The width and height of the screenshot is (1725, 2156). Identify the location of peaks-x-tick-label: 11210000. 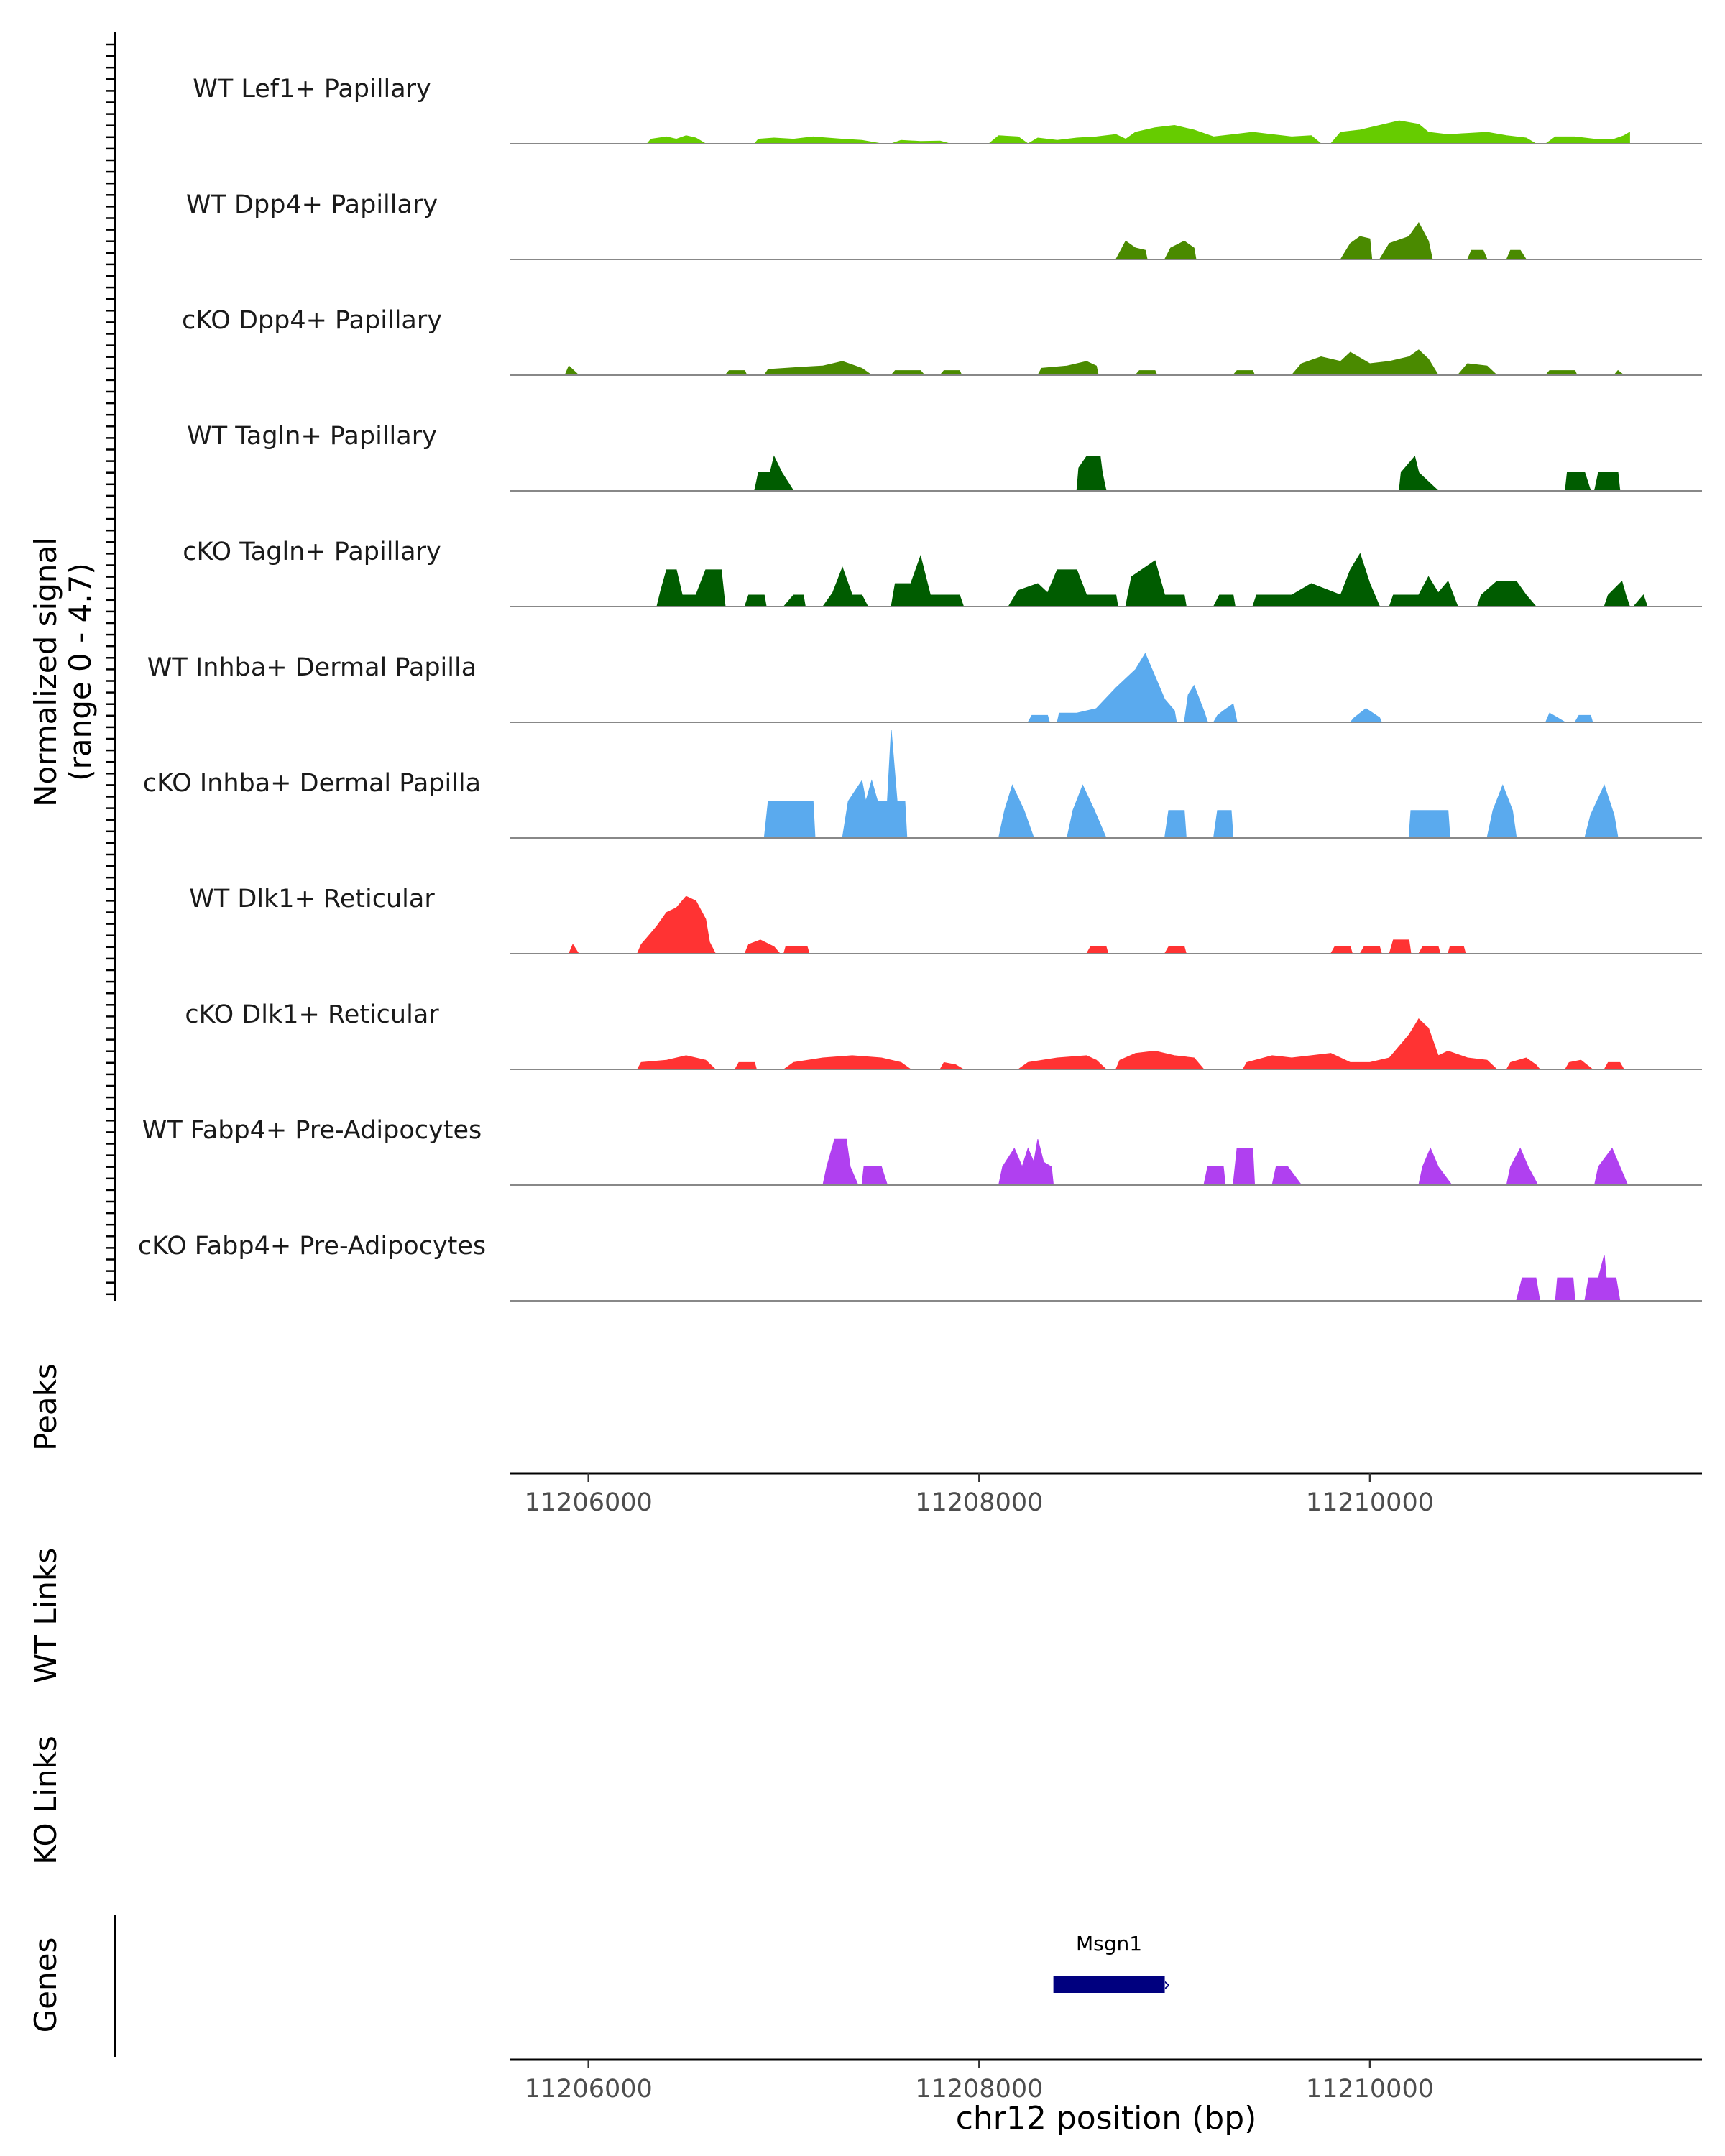
(1370, 1502).